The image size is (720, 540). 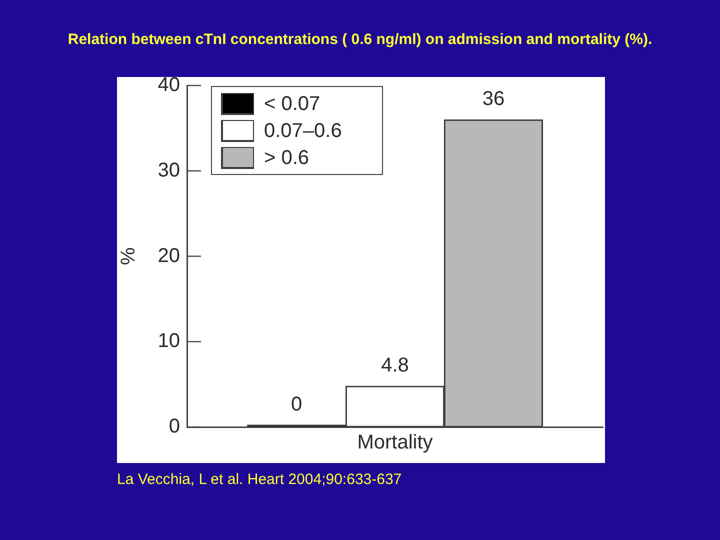 I want to click on chart-title: Relation between cTnI concentrations ( 0.6 ng/ml) on admission and mortality (%)., so click(x=360, y=39).